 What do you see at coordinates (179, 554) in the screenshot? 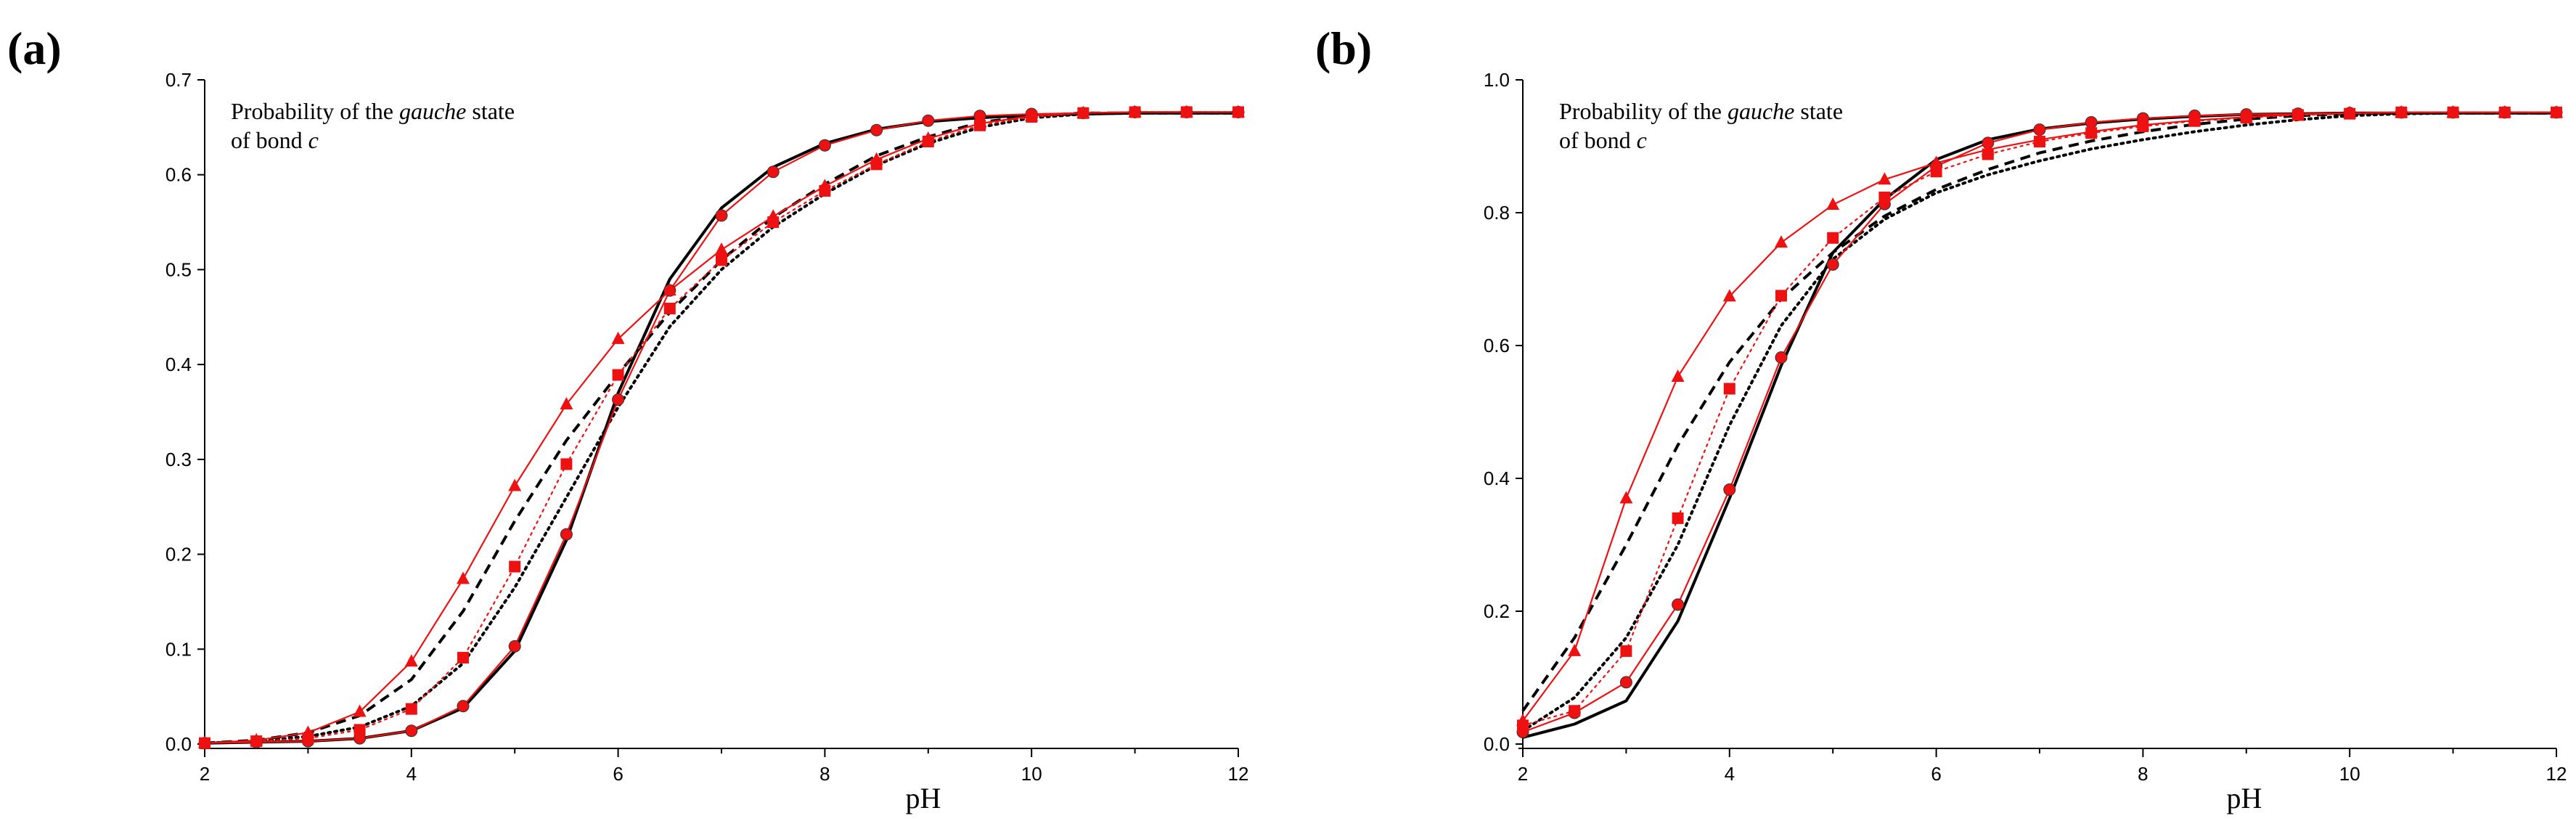
I see `panel-a-y-tick-label: 0.2` at bounding box center [179, 554].